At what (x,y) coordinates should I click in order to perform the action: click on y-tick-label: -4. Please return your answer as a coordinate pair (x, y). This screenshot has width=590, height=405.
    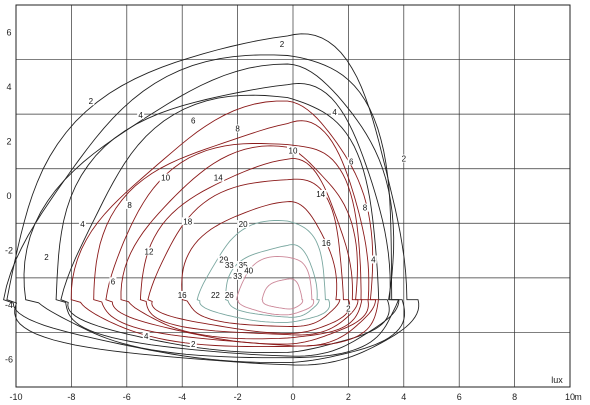
    Looking at the image, I should click on (9, 305).